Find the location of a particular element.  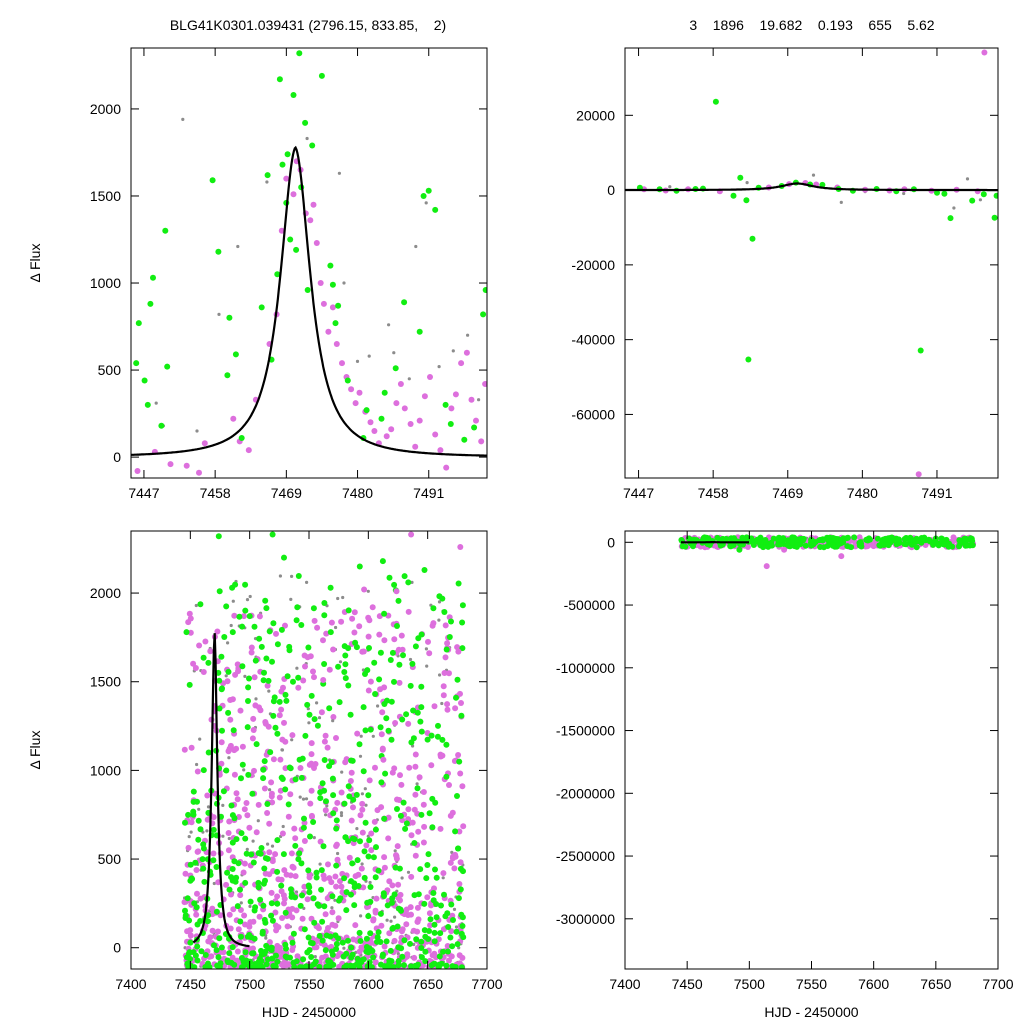

y-tick-label: -500000 is located at coordinates (590, 605).